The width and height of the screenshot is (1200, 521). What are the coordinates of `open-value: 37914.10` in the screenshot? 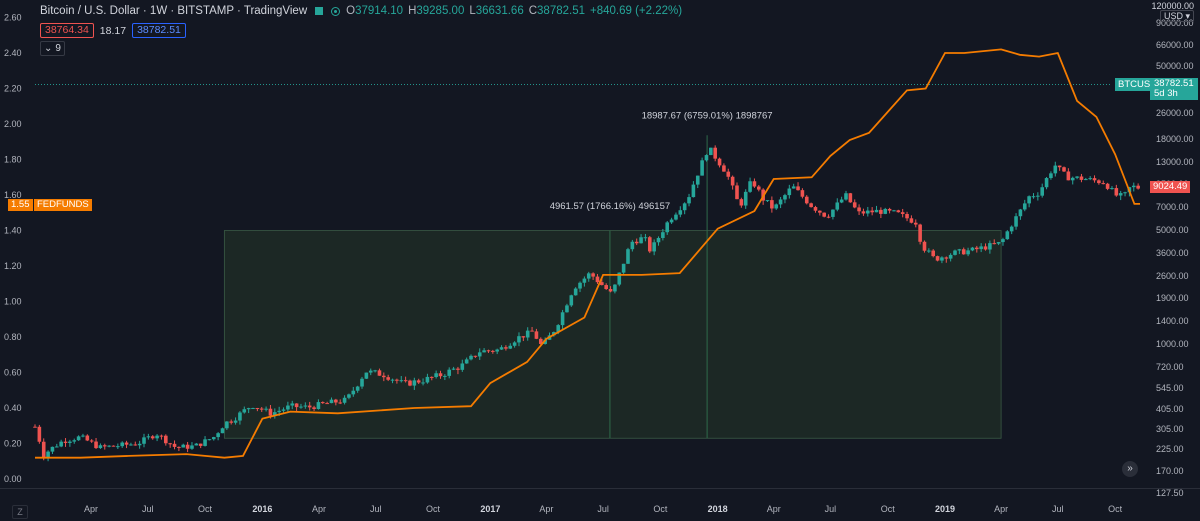 It's located at (379, 11).